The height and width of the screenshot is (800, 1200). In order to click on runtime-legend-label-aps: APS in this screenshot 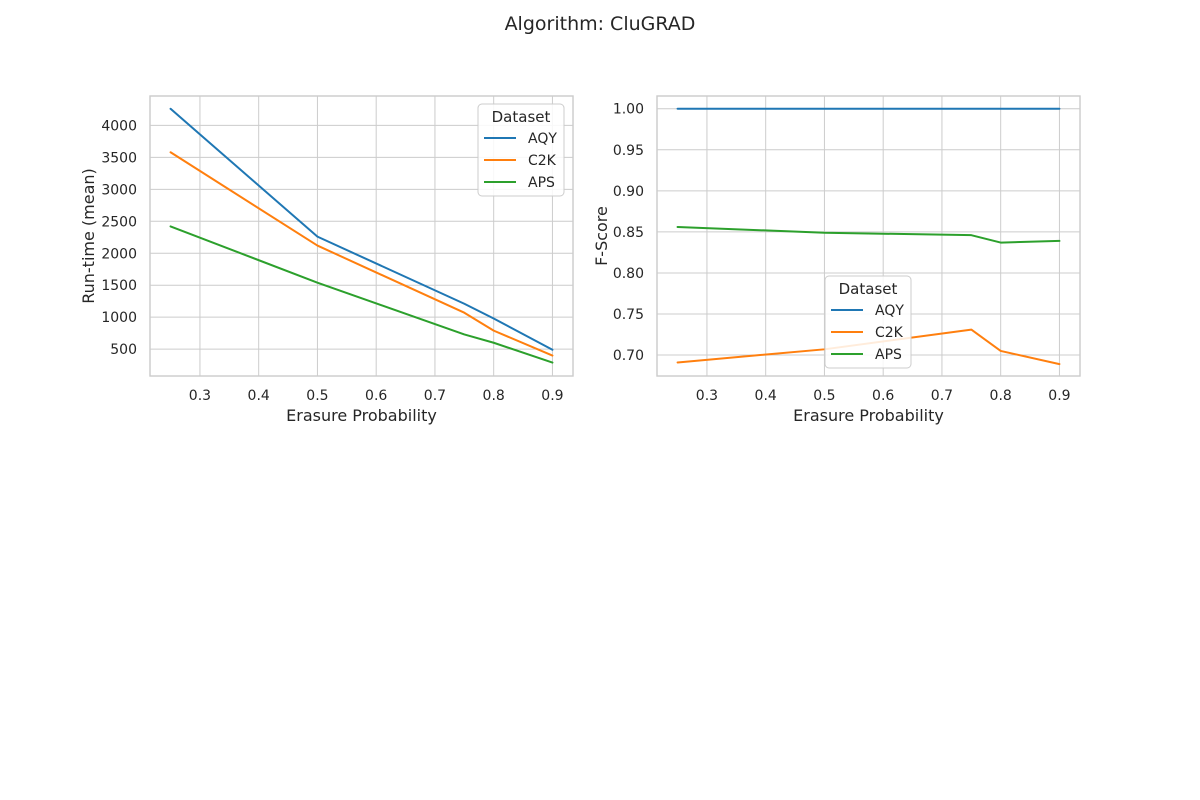, I will do `click(541, 183)`.